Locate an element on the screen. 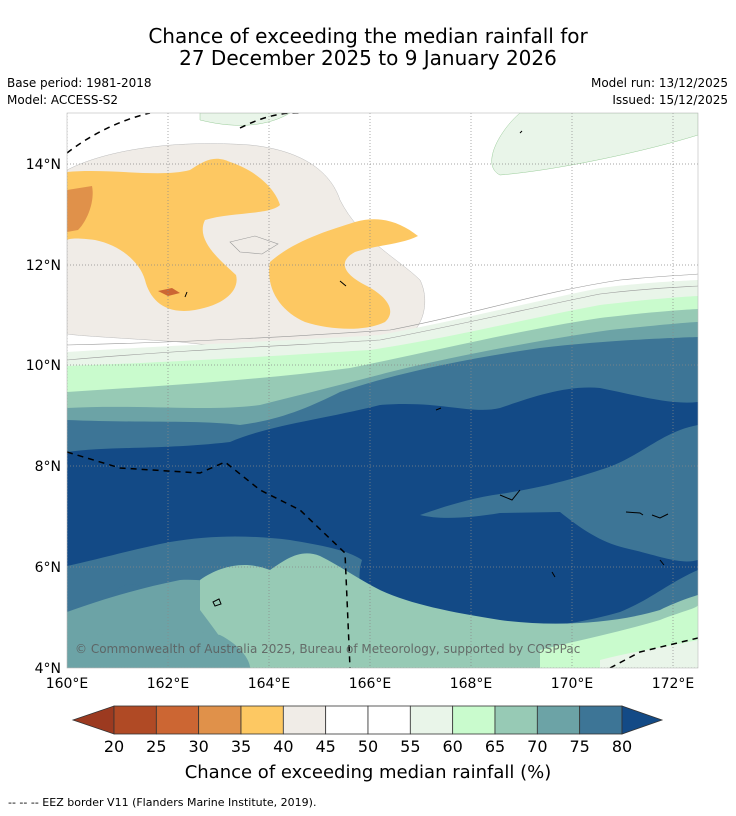  colorbar-label: 70 is located at coordinates (537, 746).